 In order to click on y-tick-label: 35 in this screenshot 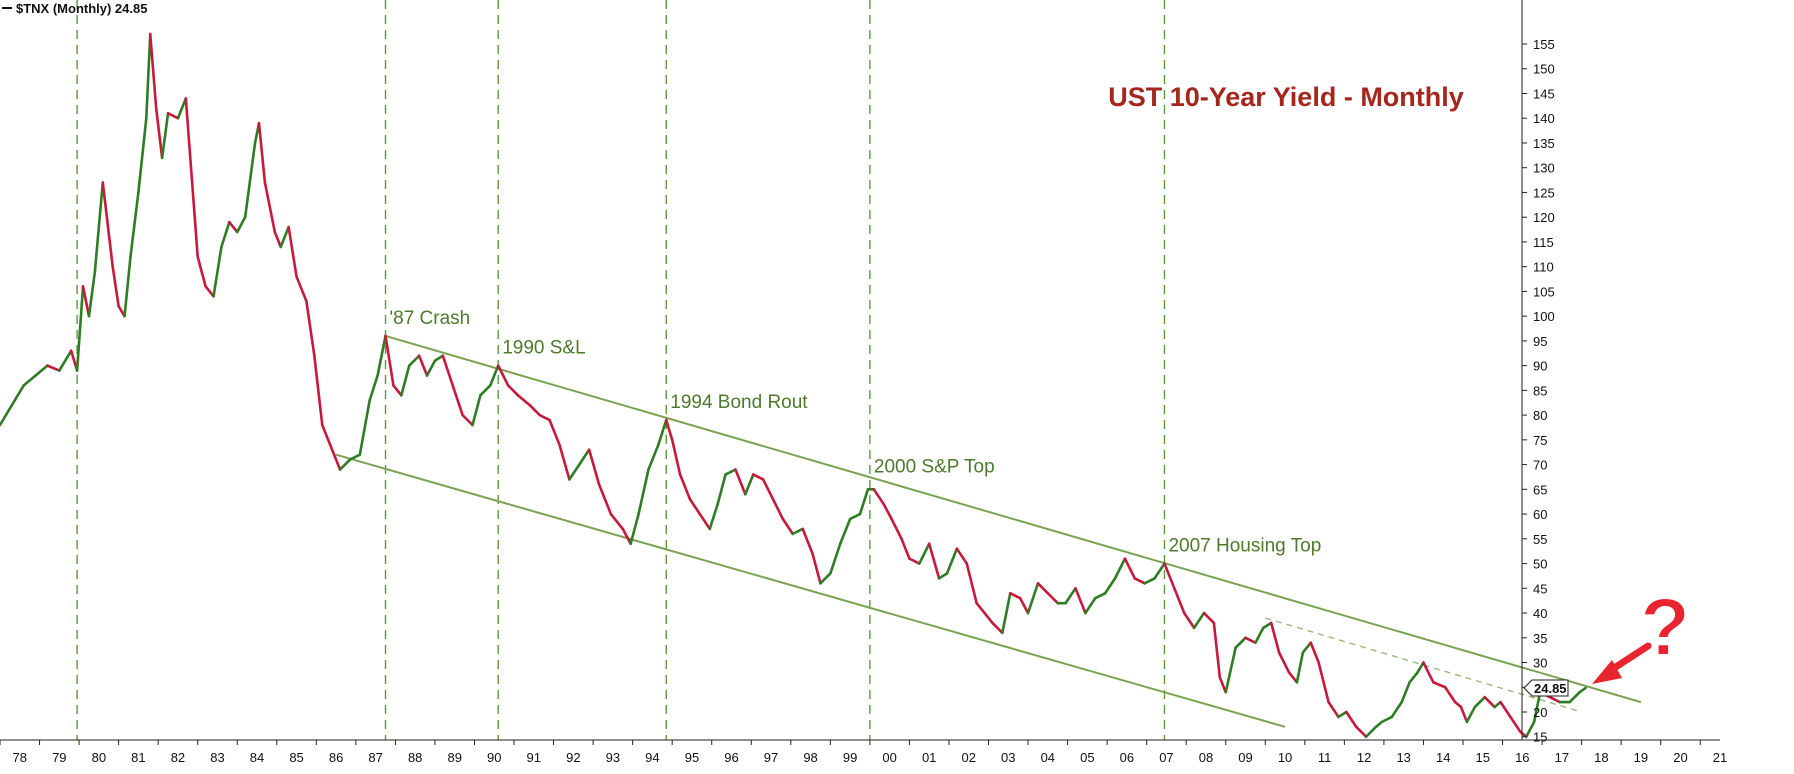, I will do `click(1540, 638)`.